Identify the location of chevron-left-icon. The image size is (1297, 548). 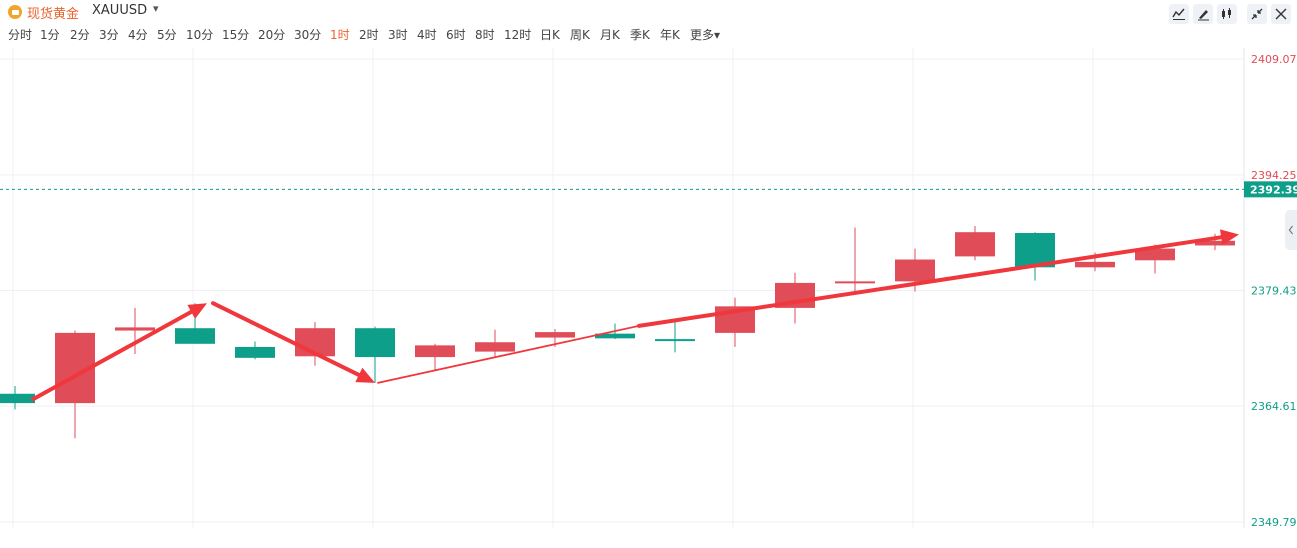
(1291, 230).